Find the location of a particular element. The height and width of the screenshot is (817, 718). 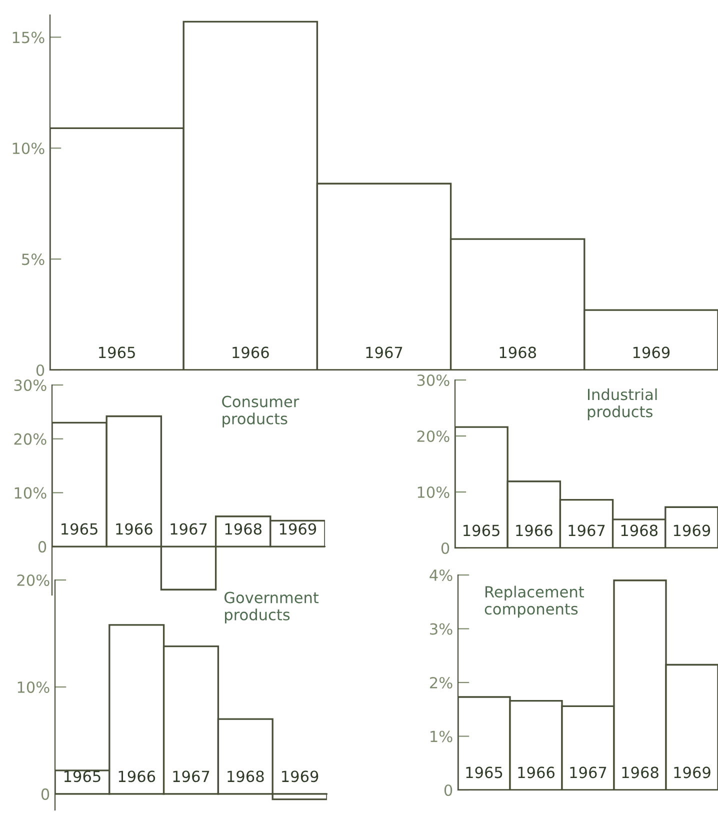

y-tick-label: 3% is located at coordinates (441, 629).